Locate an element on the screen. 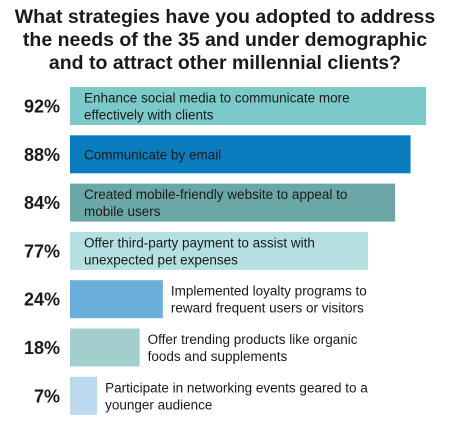  category-label: reward frequent users or visitors is located at coordinates (267, 308).